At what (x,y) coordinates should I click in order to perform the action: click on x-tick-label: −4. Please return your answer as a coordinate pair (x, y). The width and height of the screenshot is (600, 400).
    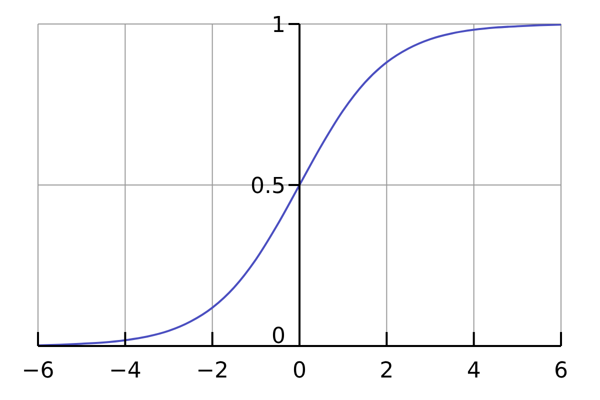
    Looking at the image, I should click on (125, 371).